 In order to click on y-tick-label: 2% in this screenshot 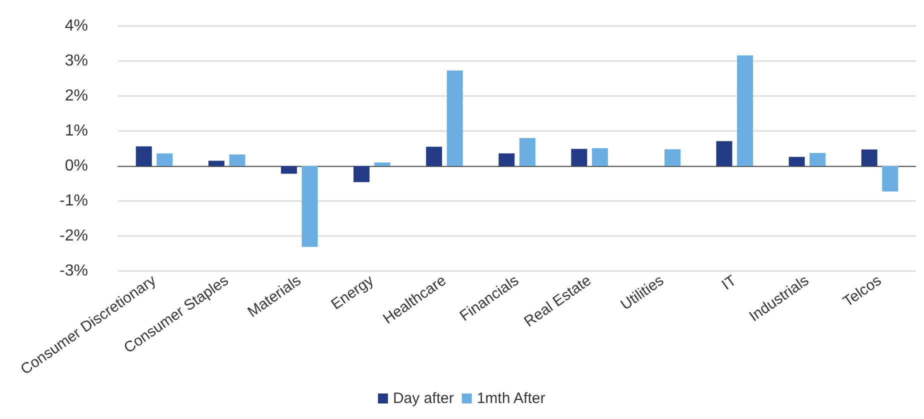, I will do `click(76, 96)`.